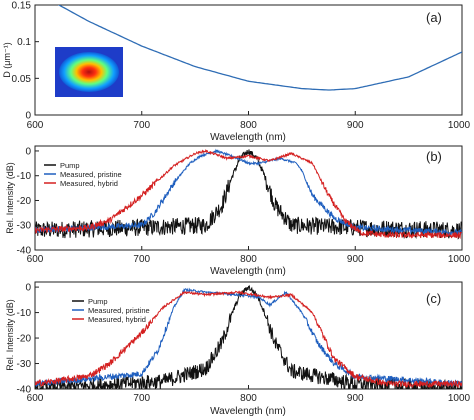 The height and width of the screenshot is (420, 474). I want to click on panel-a-label: (a), so click(434, 17).